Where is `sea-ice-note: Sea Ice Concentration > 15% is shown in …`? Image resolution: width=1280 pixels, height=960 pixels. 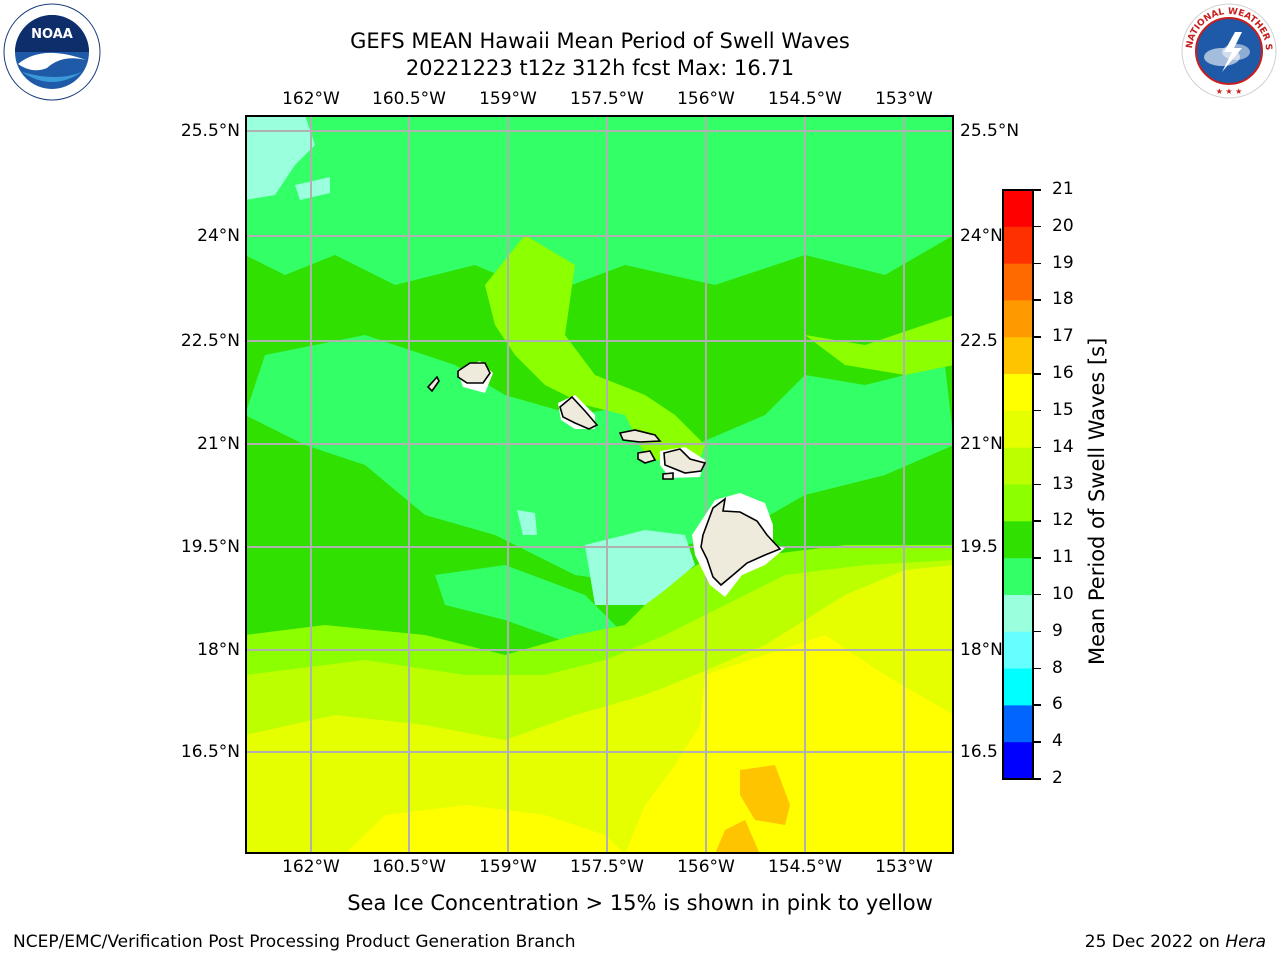 sea-ice-note: Sea Ice Concentration > 15% is shown in … is located at coordinates (640, 903).